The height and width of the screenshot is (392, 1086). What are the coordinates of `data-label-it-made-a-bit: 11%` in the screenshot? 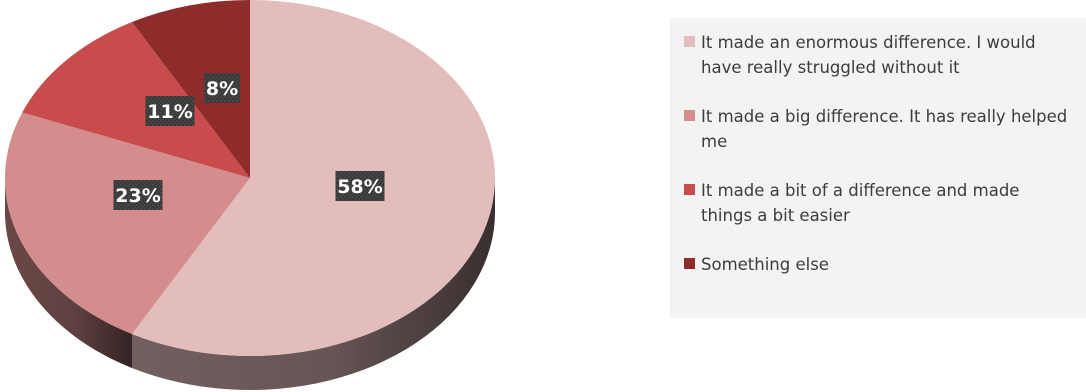 It's located at (170, 111).